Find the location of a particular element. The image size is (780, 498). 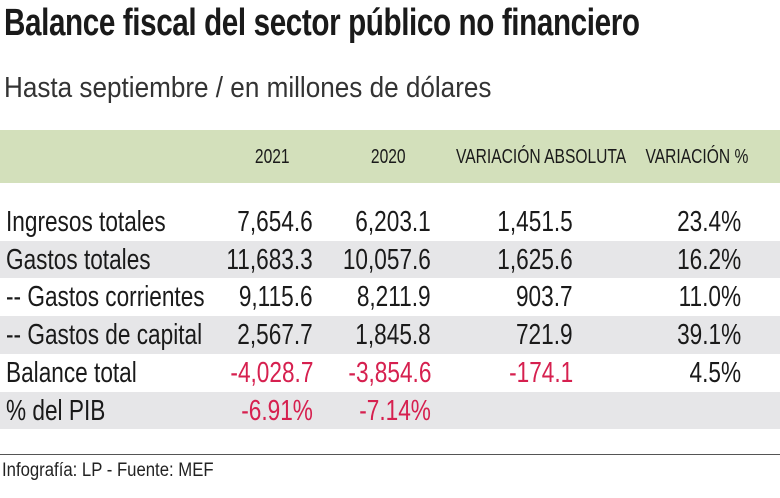

row-label: Gastos totales is located at coordinates (78, 259).